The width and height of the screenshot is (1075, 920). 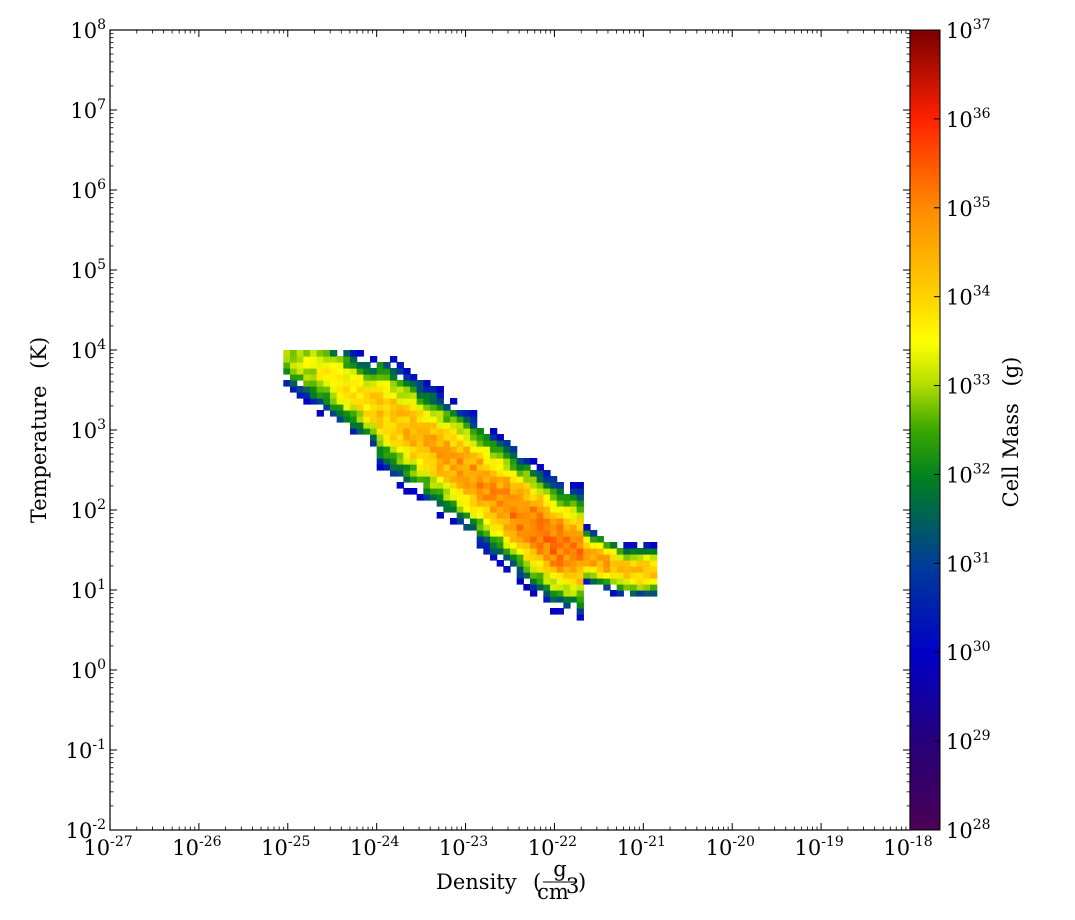 I want to click on colorbar-tick-label: 1031, so click(x=968, y=563).